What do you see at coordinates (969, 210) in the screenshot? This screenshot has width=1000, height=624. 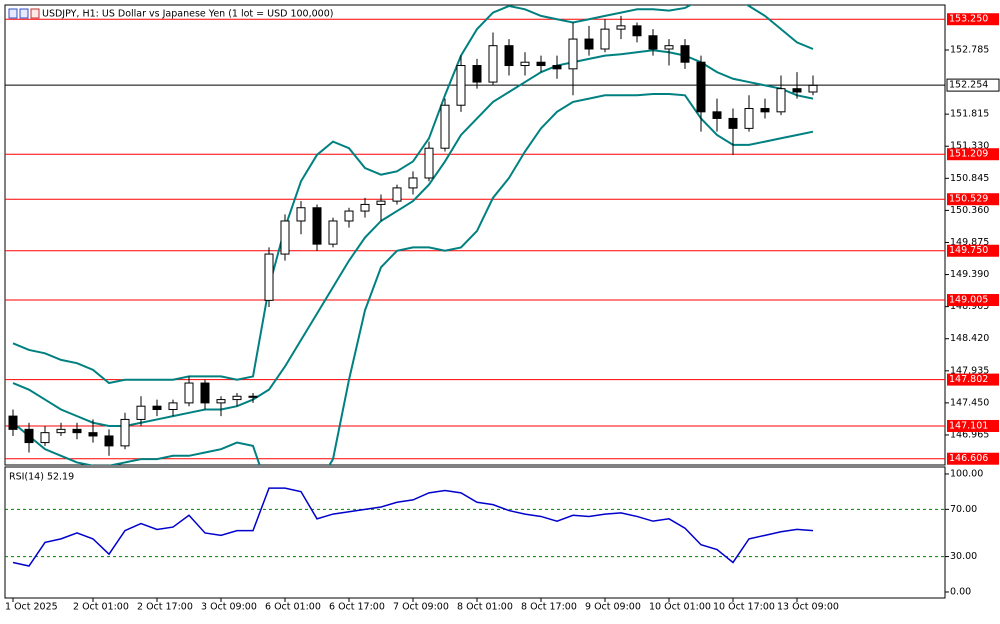 I see `y-tick-label: 150.360` at bounding box center [969, 210].